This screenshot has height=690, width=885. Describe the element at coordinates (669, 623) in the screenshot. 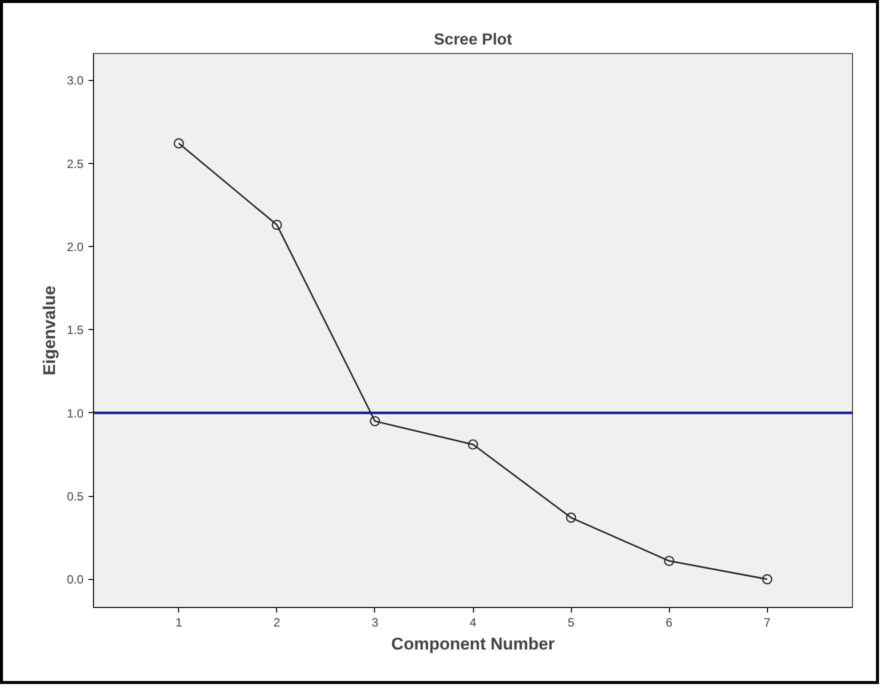

I see `x-tick-label: 6` at that location.